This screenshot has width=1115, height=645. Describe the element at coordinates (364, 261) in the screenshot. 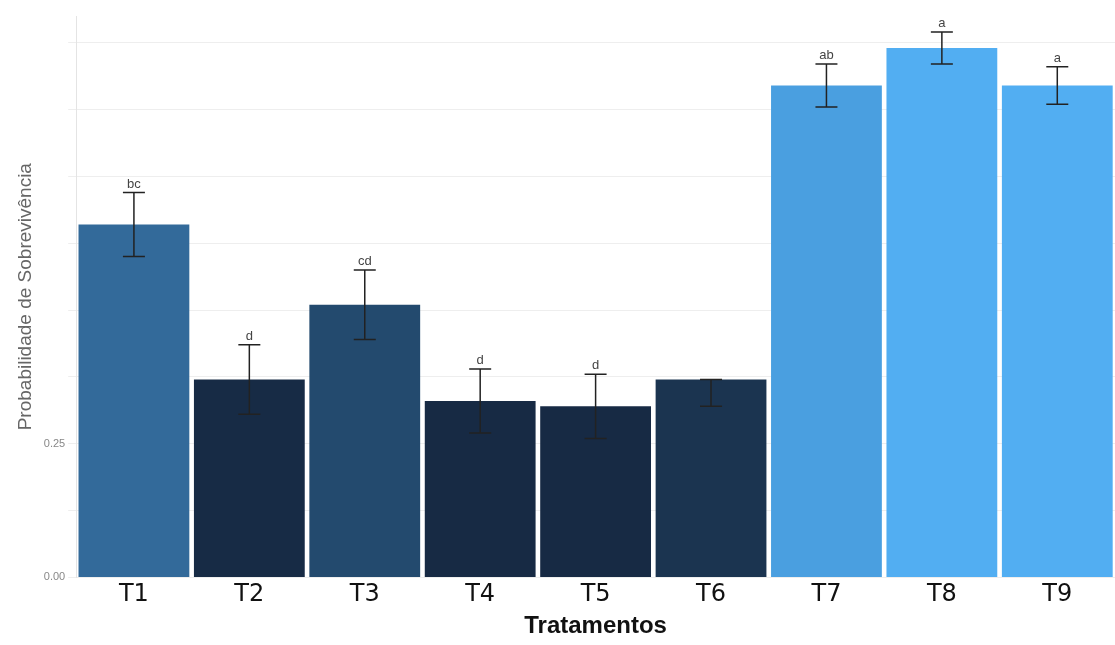

I see `annotation: cd` at that location.